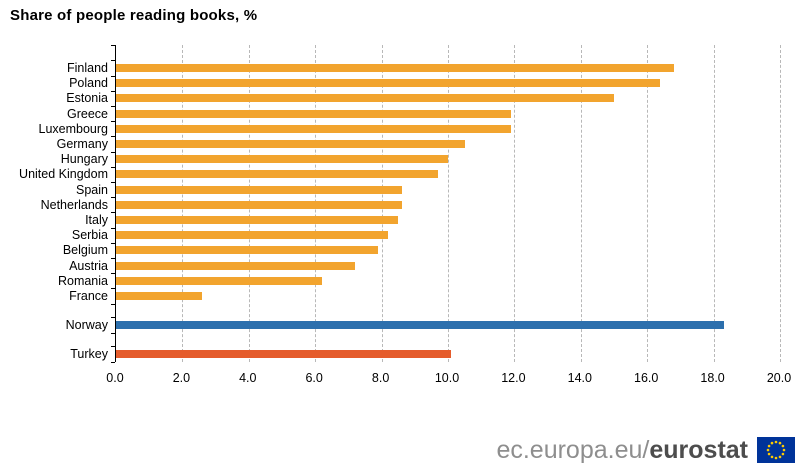 This screenshot has width=806, height=472. I want to click on bar-serbia, so click(252, 235).